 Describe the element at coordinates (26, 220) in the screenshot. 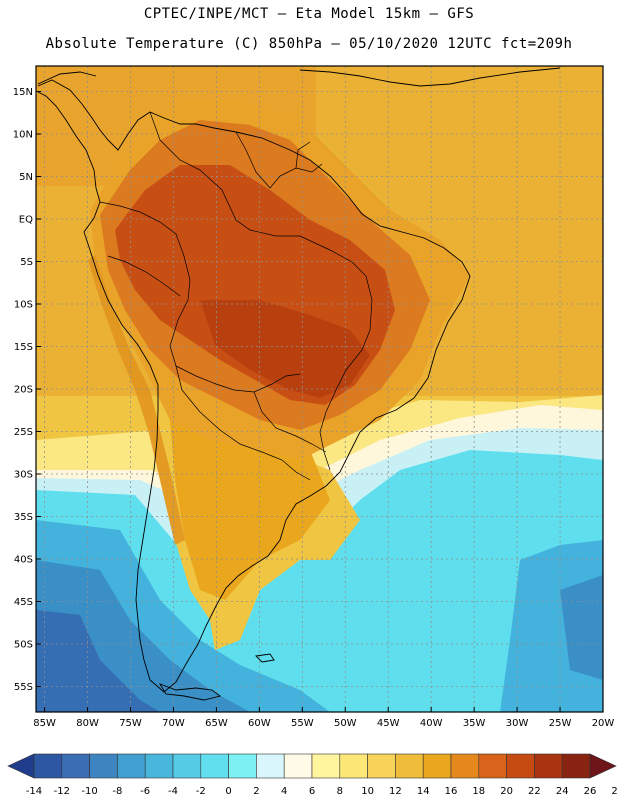

I see `lat-label: EQ` at that location.